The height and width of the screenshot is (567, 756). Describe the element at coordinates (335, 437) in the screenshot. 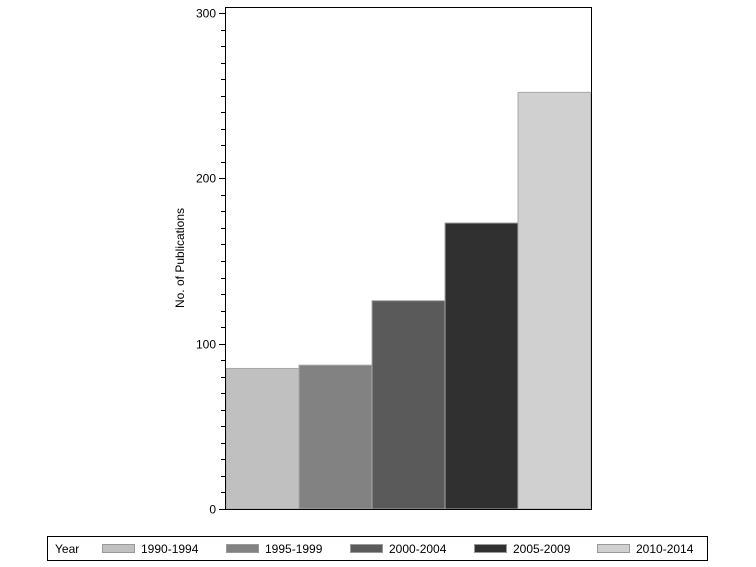

I see `bar-1995-1999` at that location.